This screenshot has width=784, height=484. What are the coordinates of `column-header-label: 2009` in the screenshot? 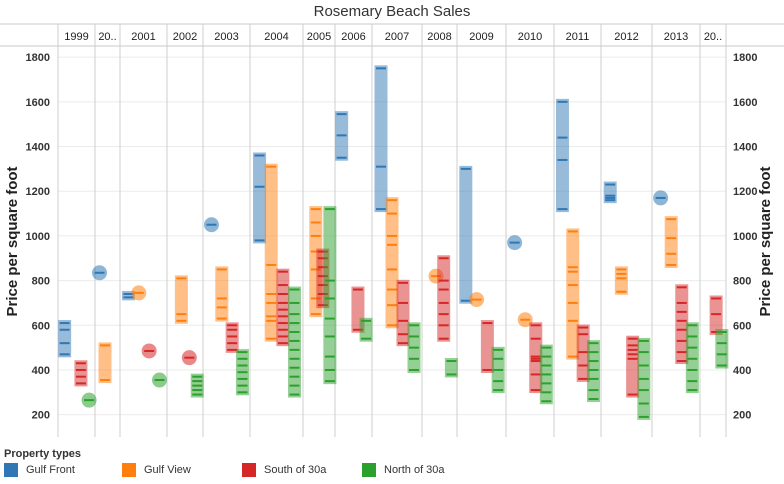 It's located at (481, 37).